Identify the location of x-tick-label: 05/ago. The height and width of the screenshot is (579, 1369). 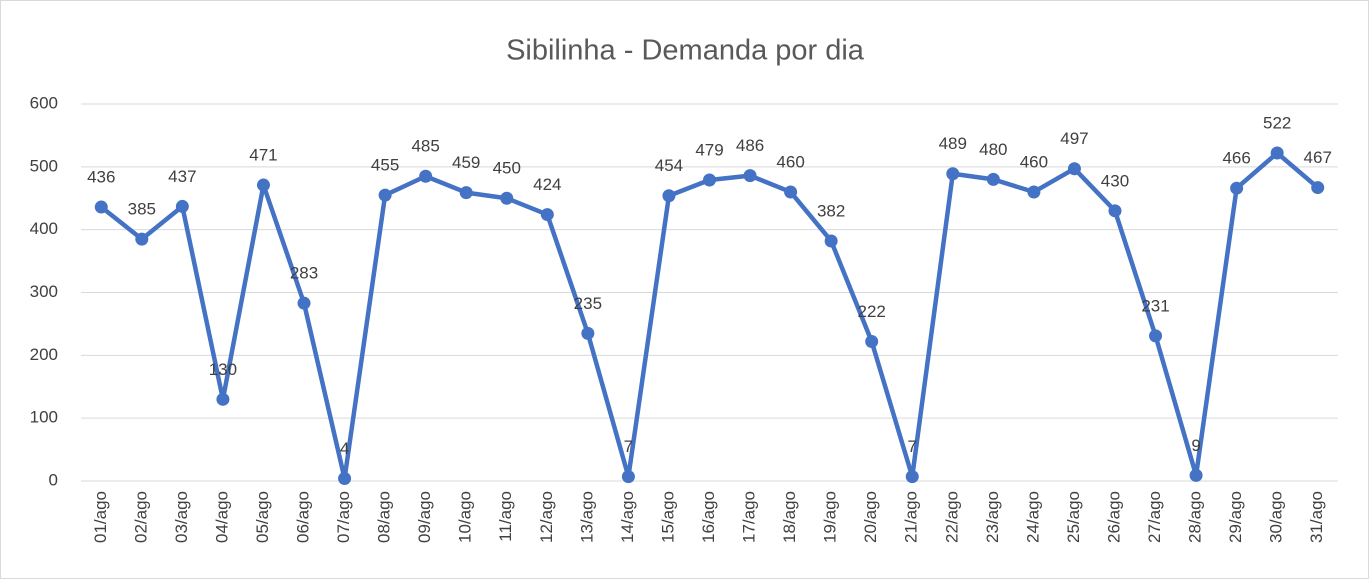
(262, 517).